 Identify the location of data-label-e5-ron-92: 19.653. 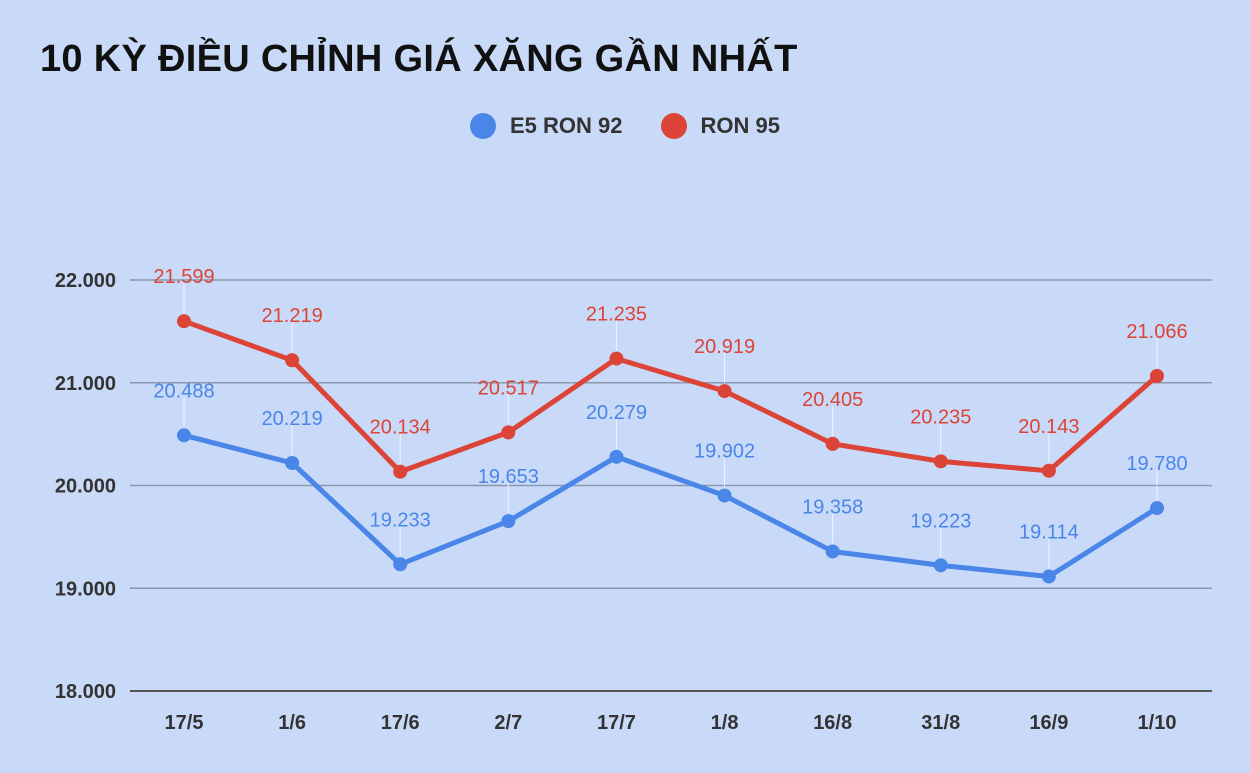
(508, 477).